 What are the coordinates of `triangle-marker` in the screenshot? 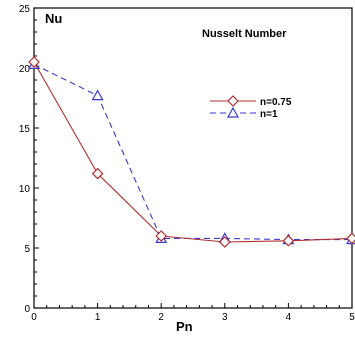 It's located at (97, 95).